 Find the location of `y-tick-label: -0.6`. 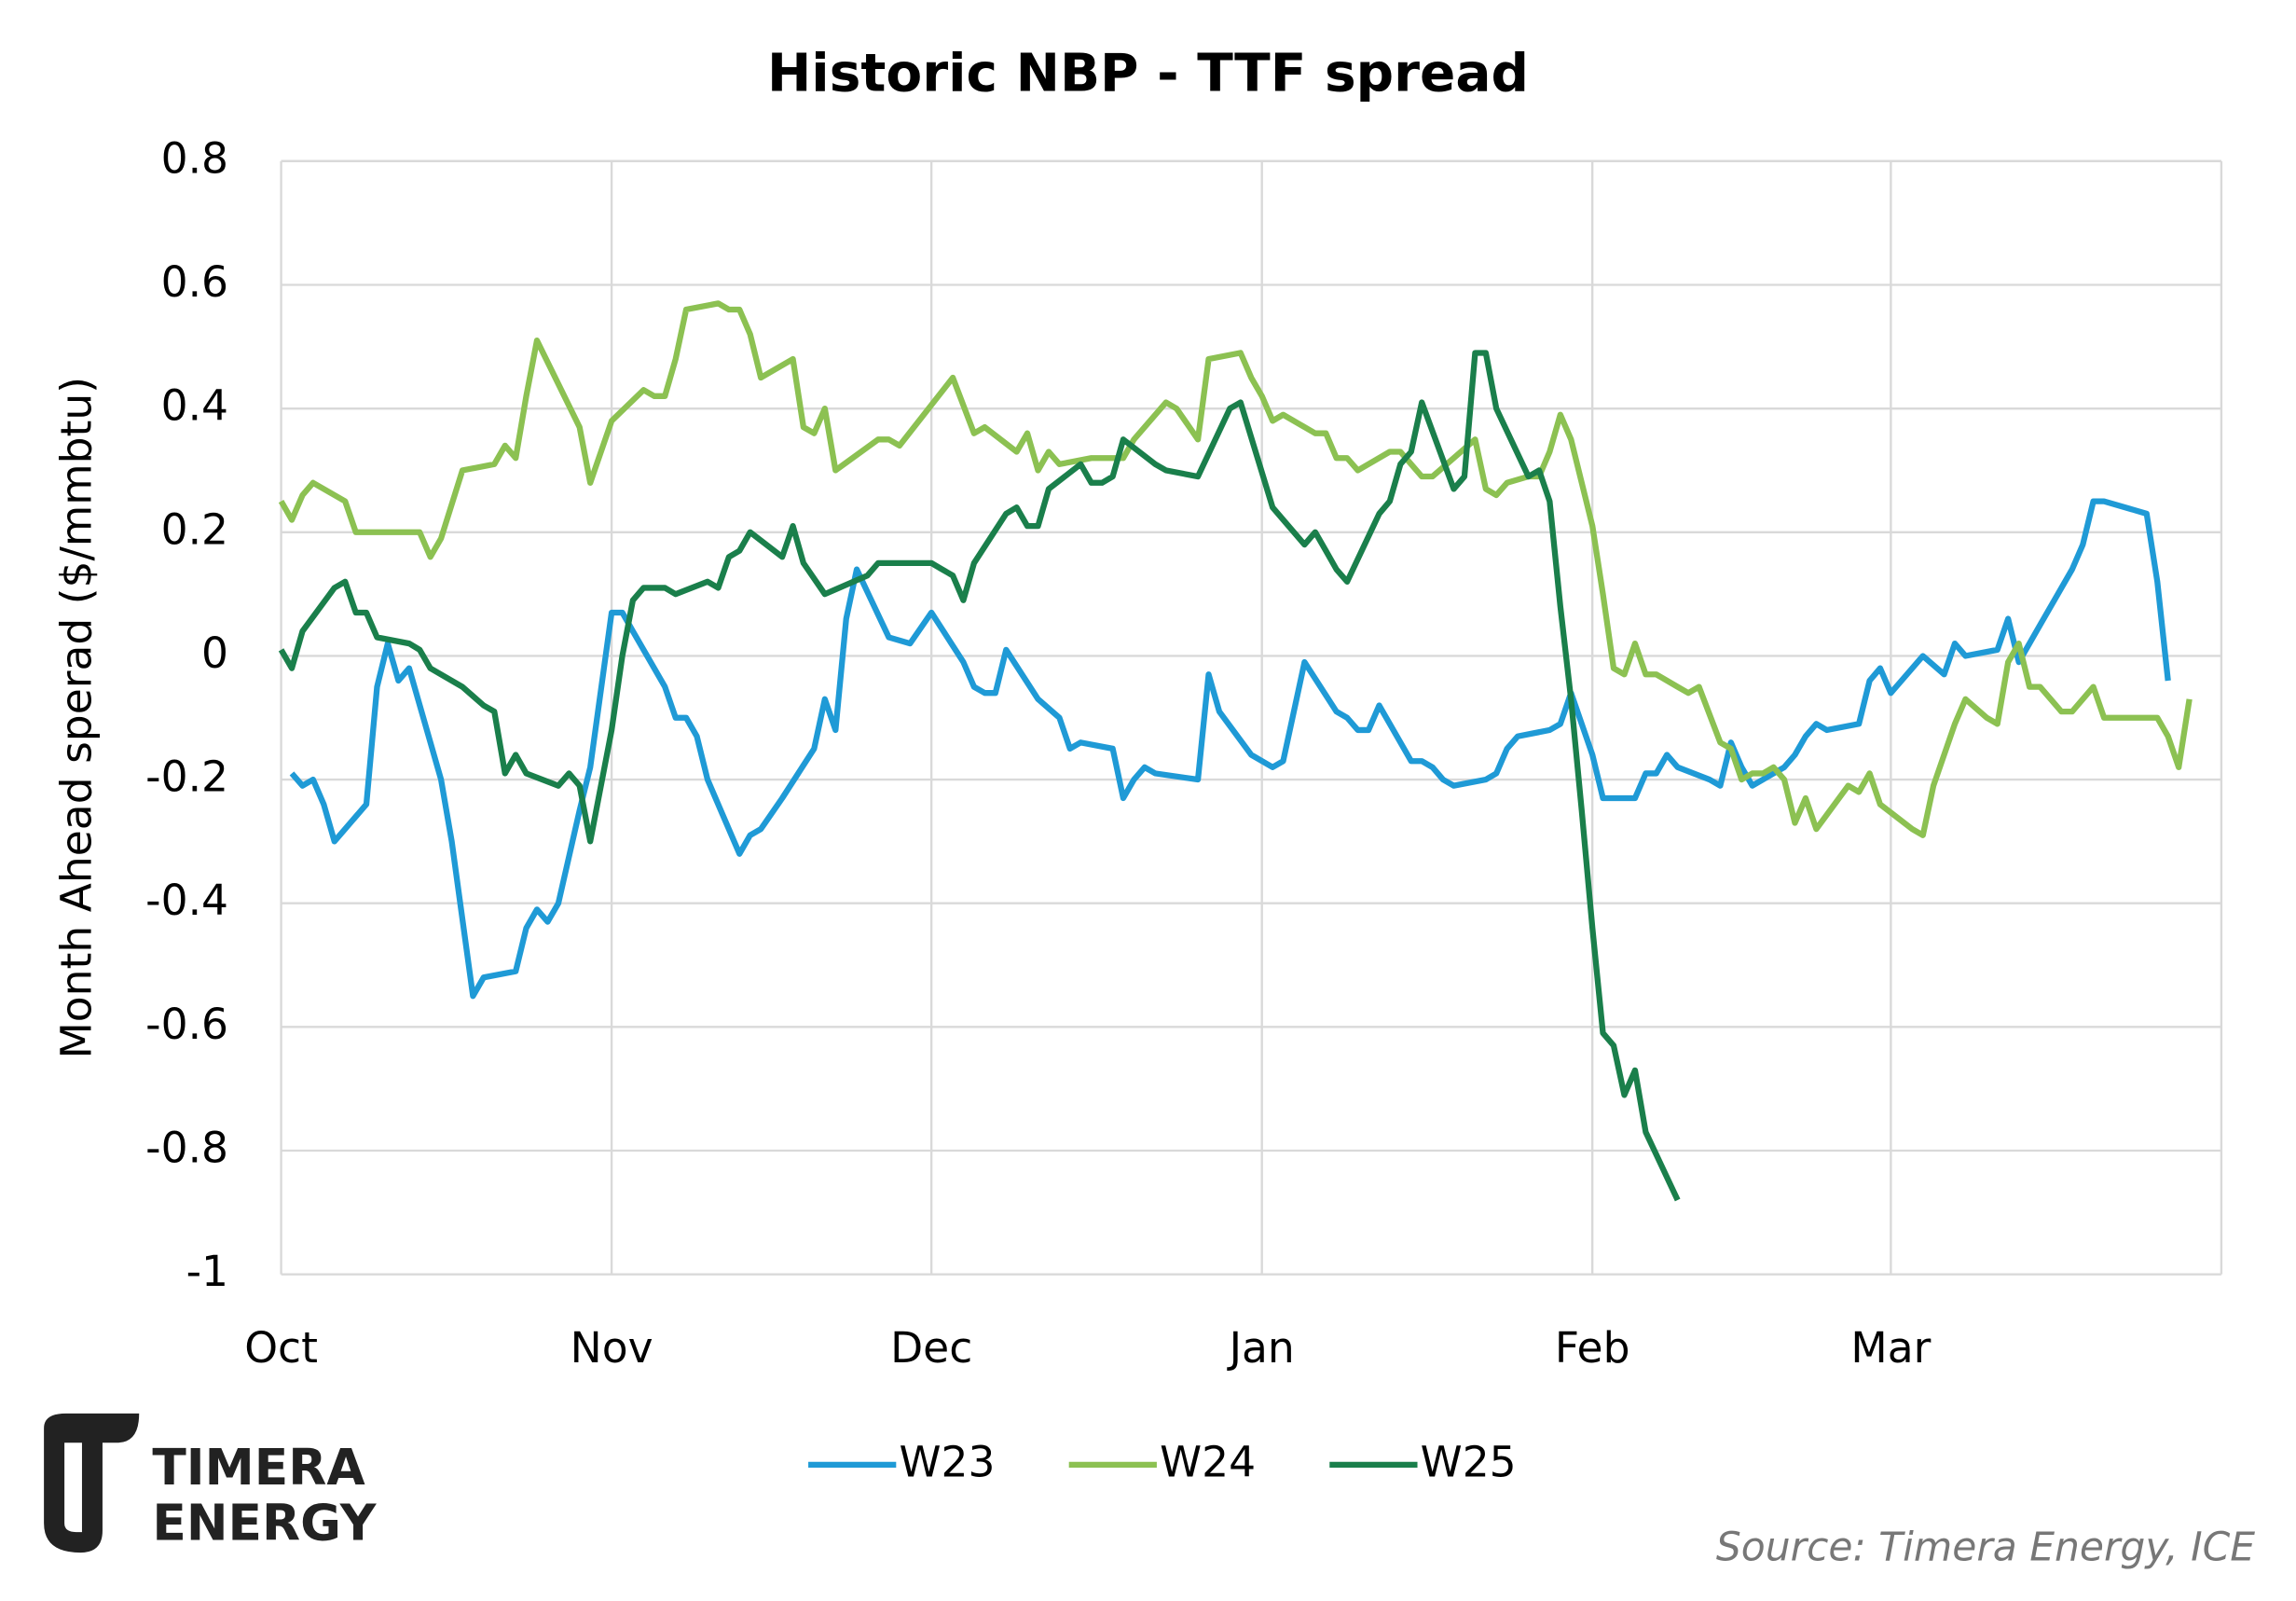

y-tick-label: -0.6 is located at coordinates (186, 1024).